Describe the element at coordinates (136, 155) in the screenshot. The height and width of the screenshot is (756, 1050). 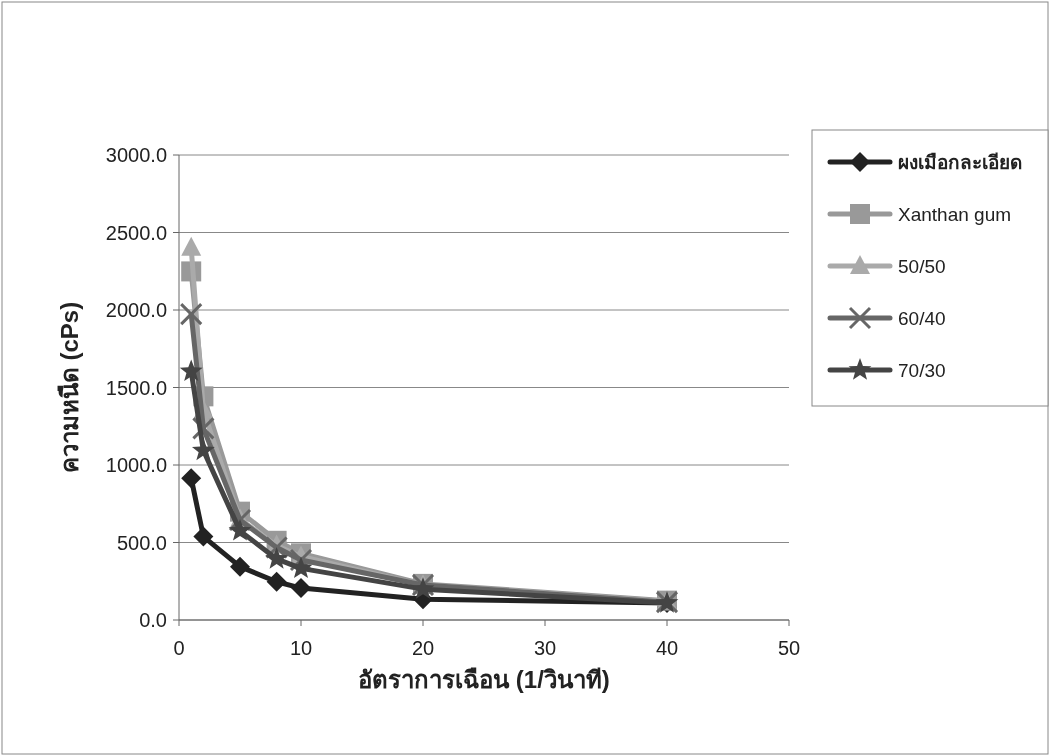
I see `y-tick-label: 3000.0` at that location.